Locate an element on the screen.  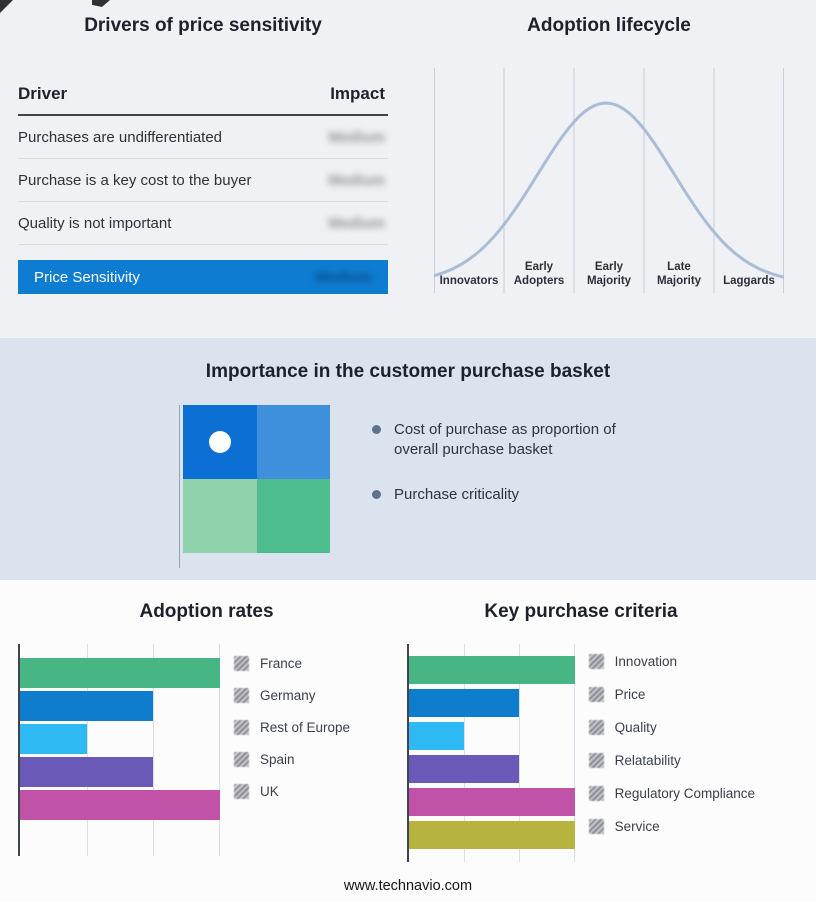
legend-item-uk: UK is located at coordinates (292, 791).